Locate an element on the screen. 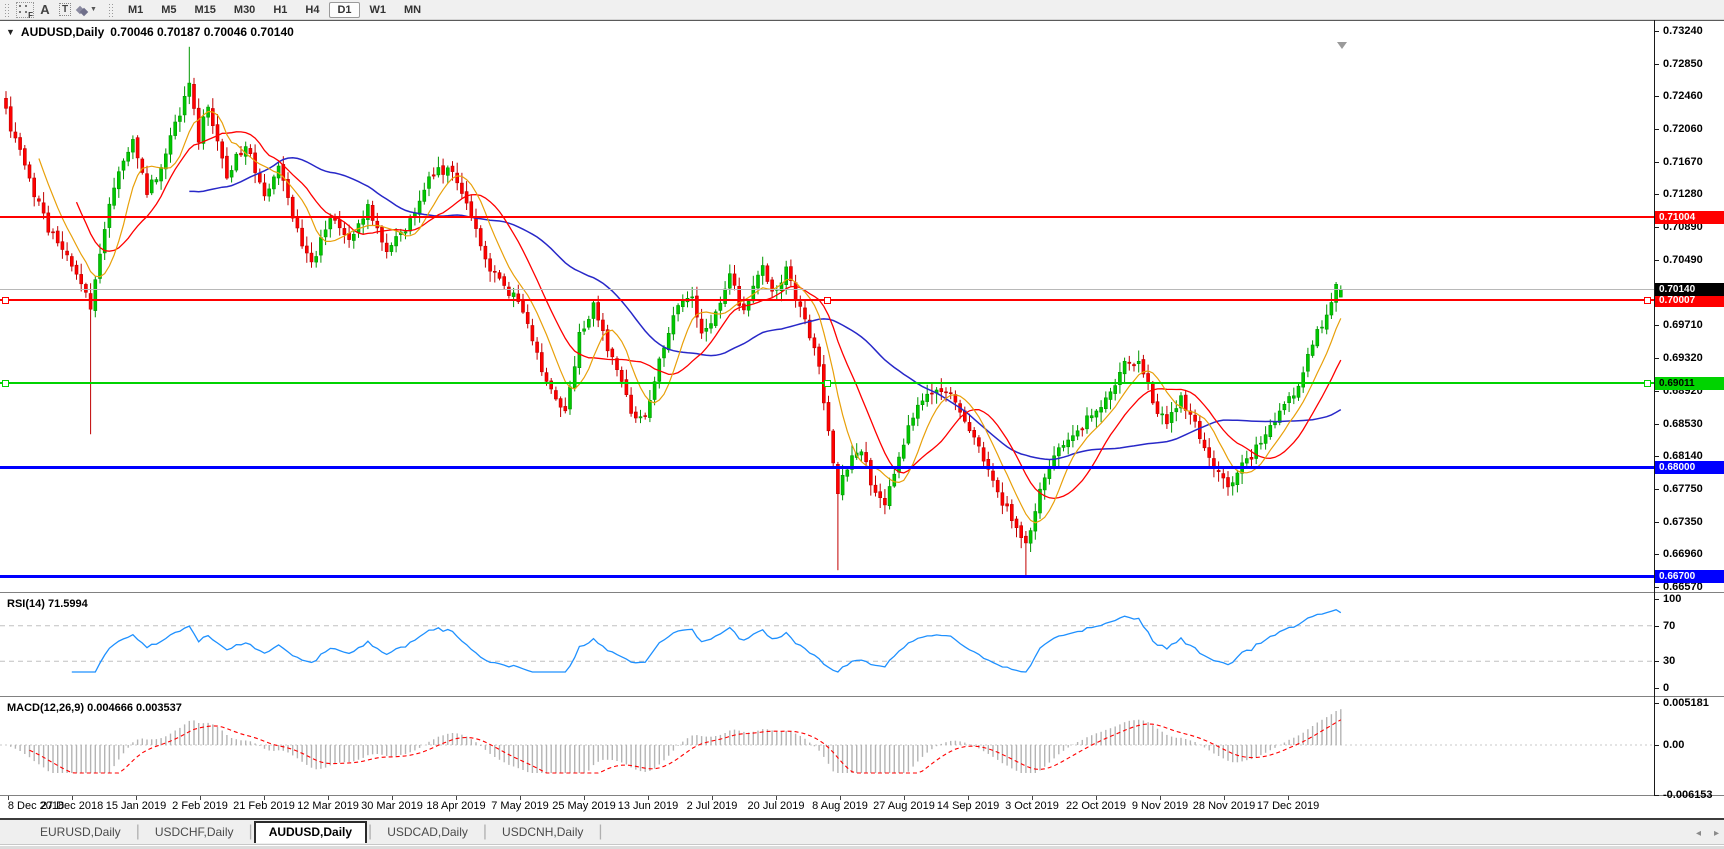 The height and width of the screenshot is (849, 1724). chart-shift-marker is located at coordinates (1341, 45).